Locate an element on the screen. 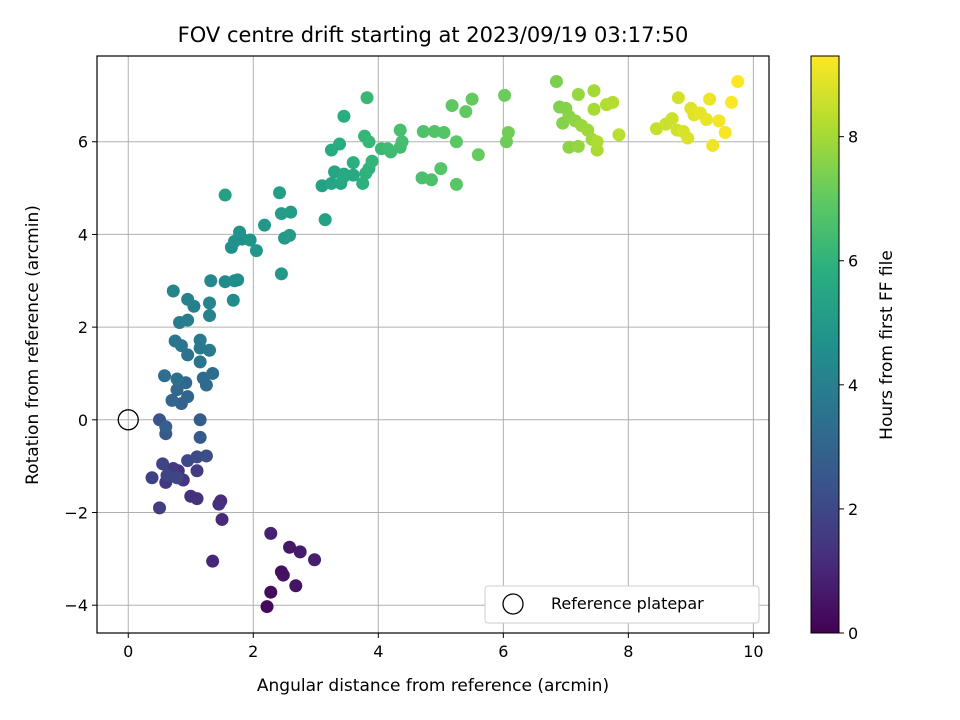 Image resolution: width=960 pixels, height=720 pixels. x-axis-label: Angular distance from reference (arcmin) is located at coordinates (433, 686).